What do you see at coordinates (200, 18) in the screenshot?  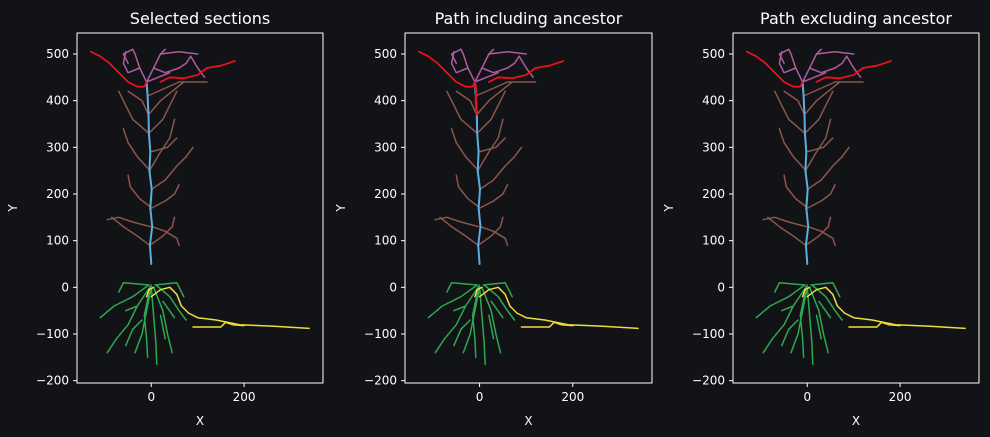 I see `panel-title: Selected sections` at bounding box center [200, 18].